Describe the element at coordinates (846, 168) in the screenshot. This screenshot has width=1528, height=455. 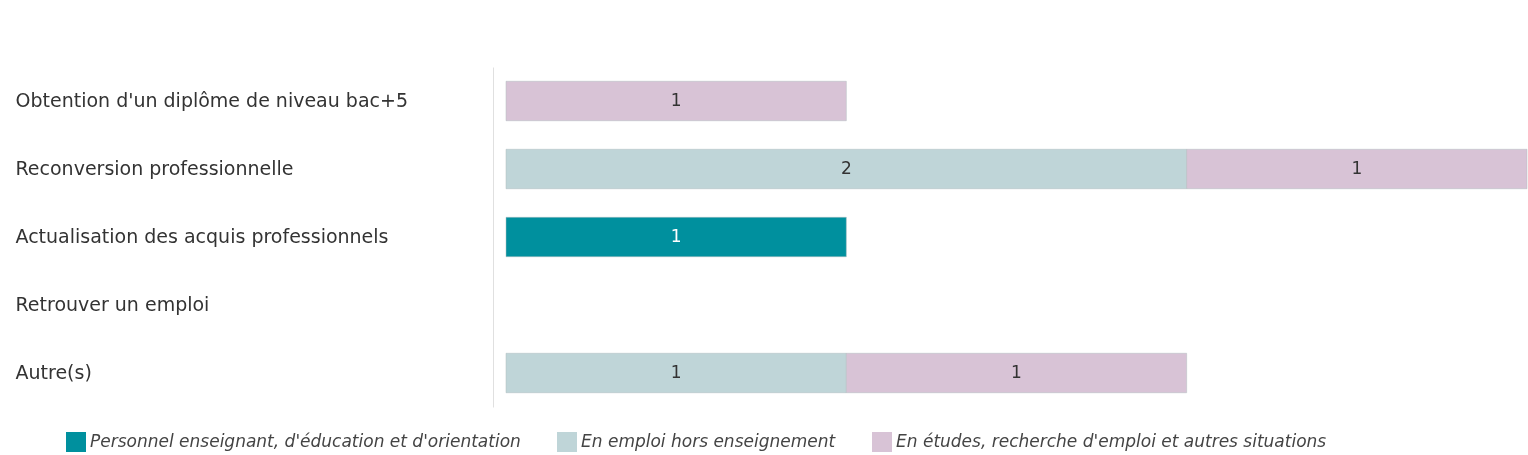
I see `data-label: 2` at that location.